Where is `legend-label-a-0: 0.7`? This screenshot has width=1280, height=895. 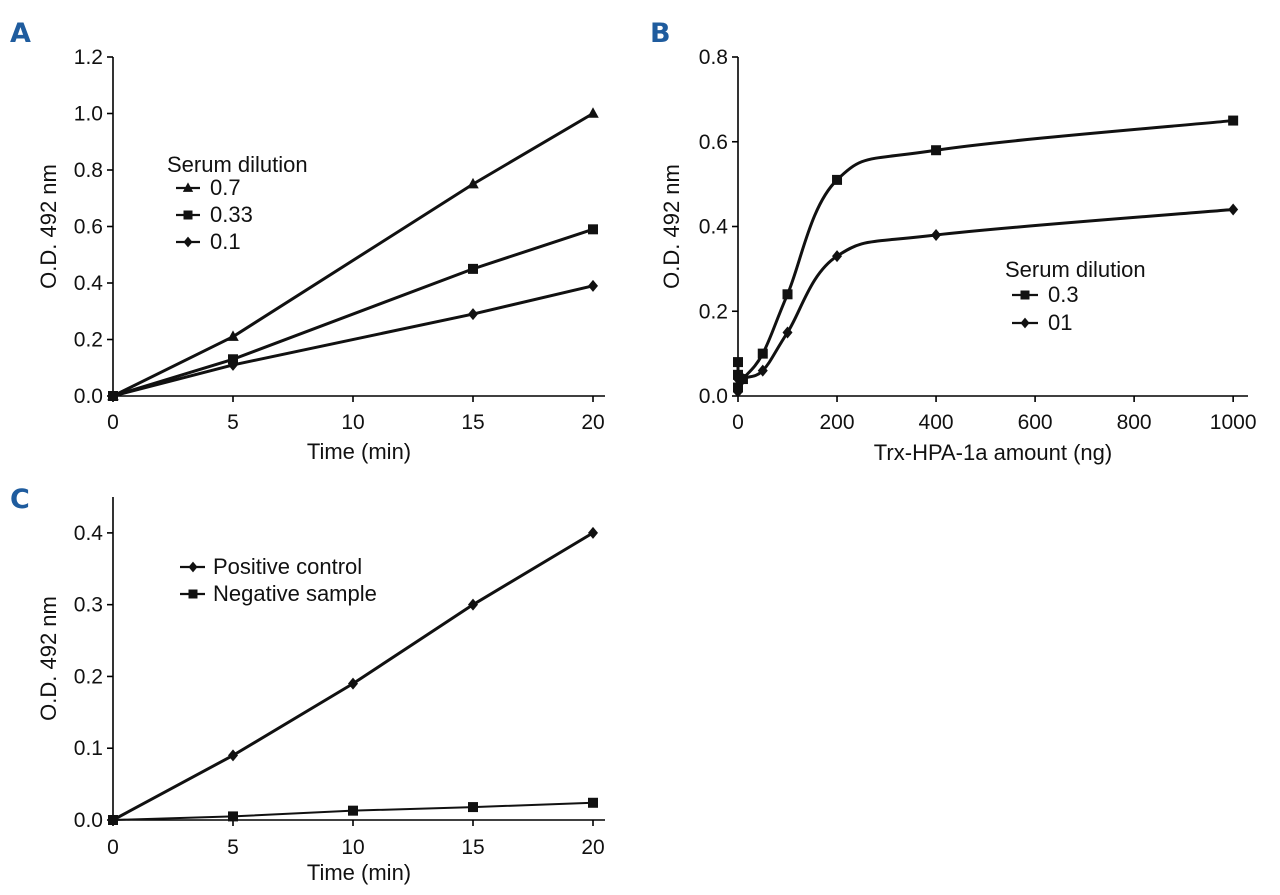 legend-label-a-0: 0.7 is located at coordinates (225, 187).